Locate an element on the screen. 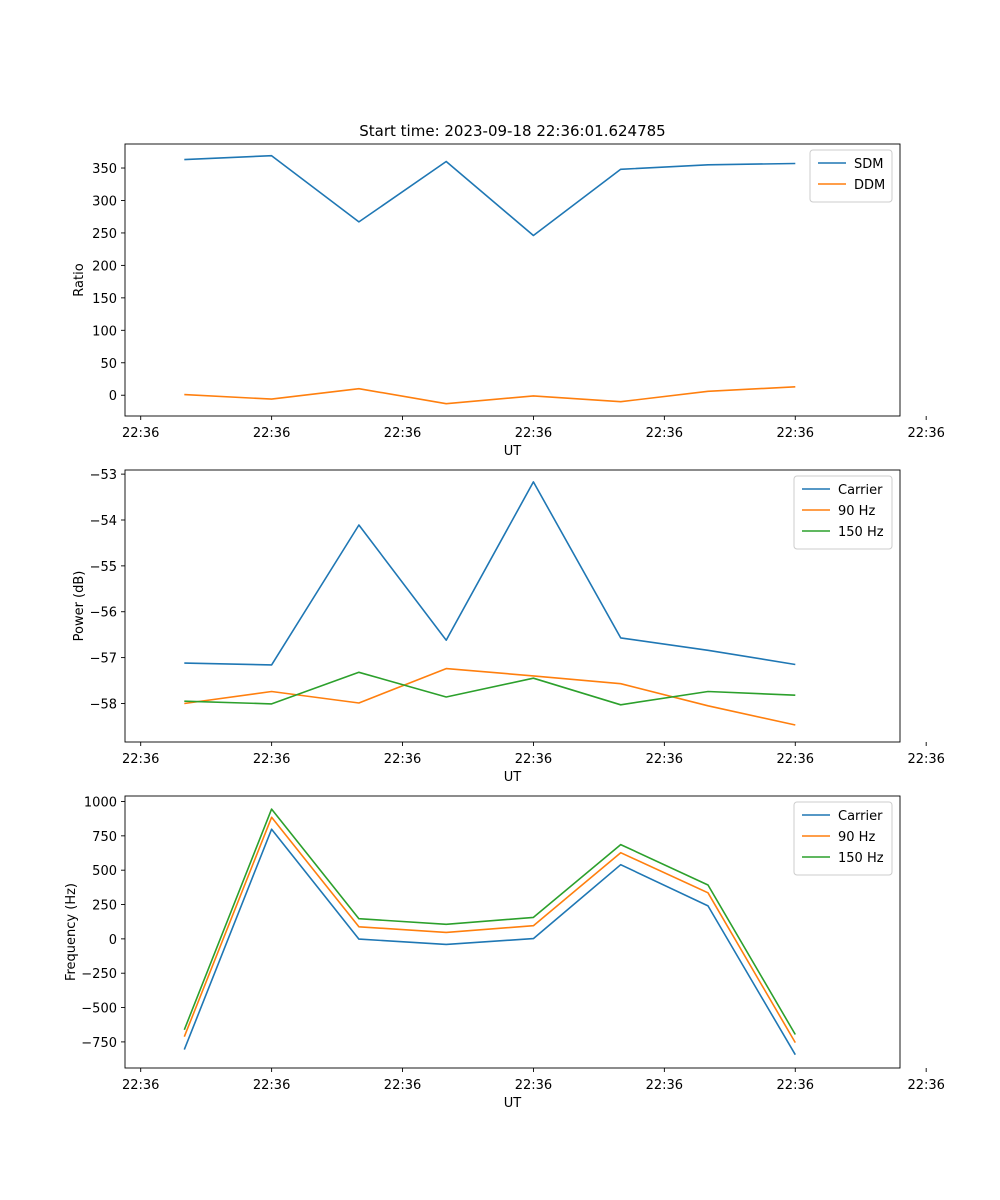 This screenshot has width=1000, height=1200. chart-title: Start time: 2023-09-18 22:36:01.624785 is located at coordinates (512, 131).